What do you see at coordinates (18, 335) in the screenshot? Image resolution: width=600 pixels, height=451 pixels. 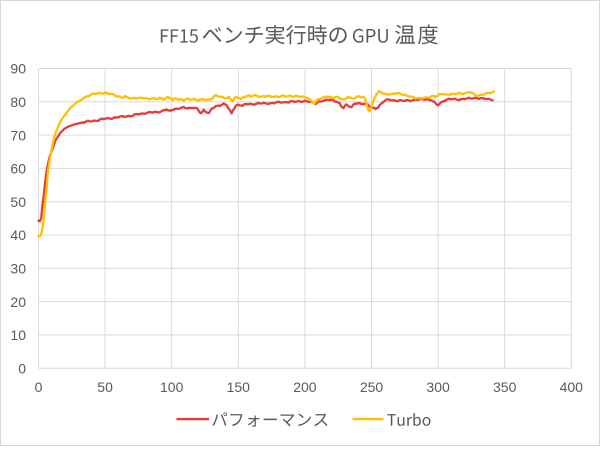 I see `svg-text: 10` at bounding box center [18, 335].